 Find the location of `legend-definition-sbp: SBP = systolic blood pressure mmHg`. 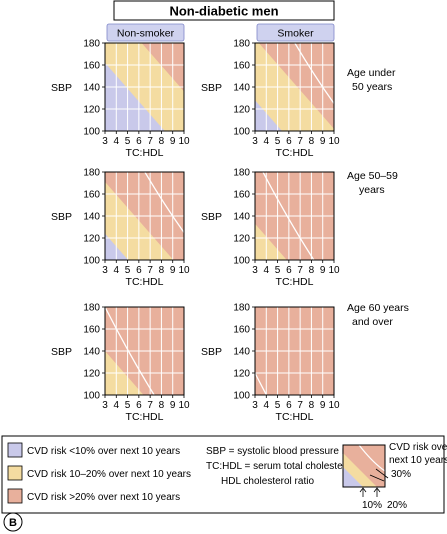

legend-definition-sbp: SBP = systolic blood pressure mmHg is located at coordinates (288, 451).